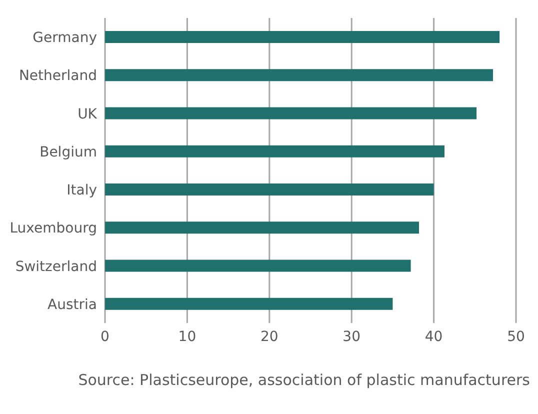 The height and width of the screenshot is (414, 538). I want to click on y-tick-label: Austria, so click(72, 304).